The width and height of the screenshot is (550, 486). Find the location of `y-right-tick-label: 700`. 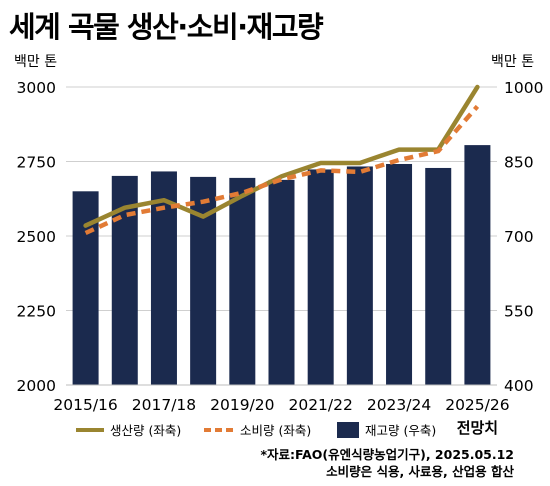

y-right-tick-label: 700 is located at coordinates (519, 237).